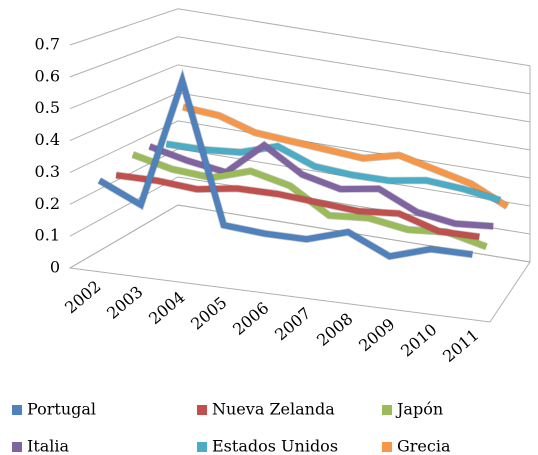  Describe the element at coordinates (166, 307) in the screenshot. I see `x-tick-label: 2004` at that location.